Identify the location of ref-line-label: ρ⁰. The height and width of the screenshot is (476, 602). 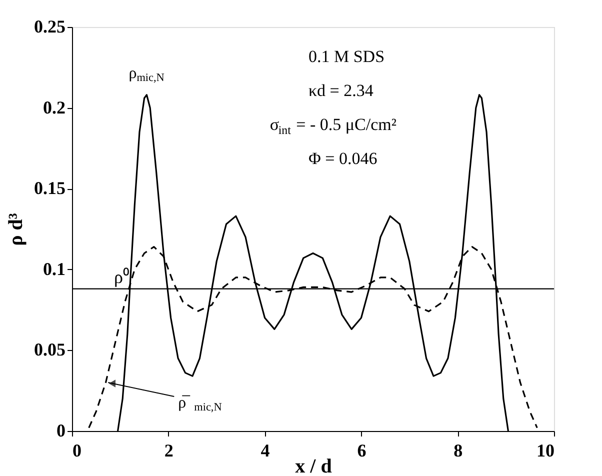
(121, 276).